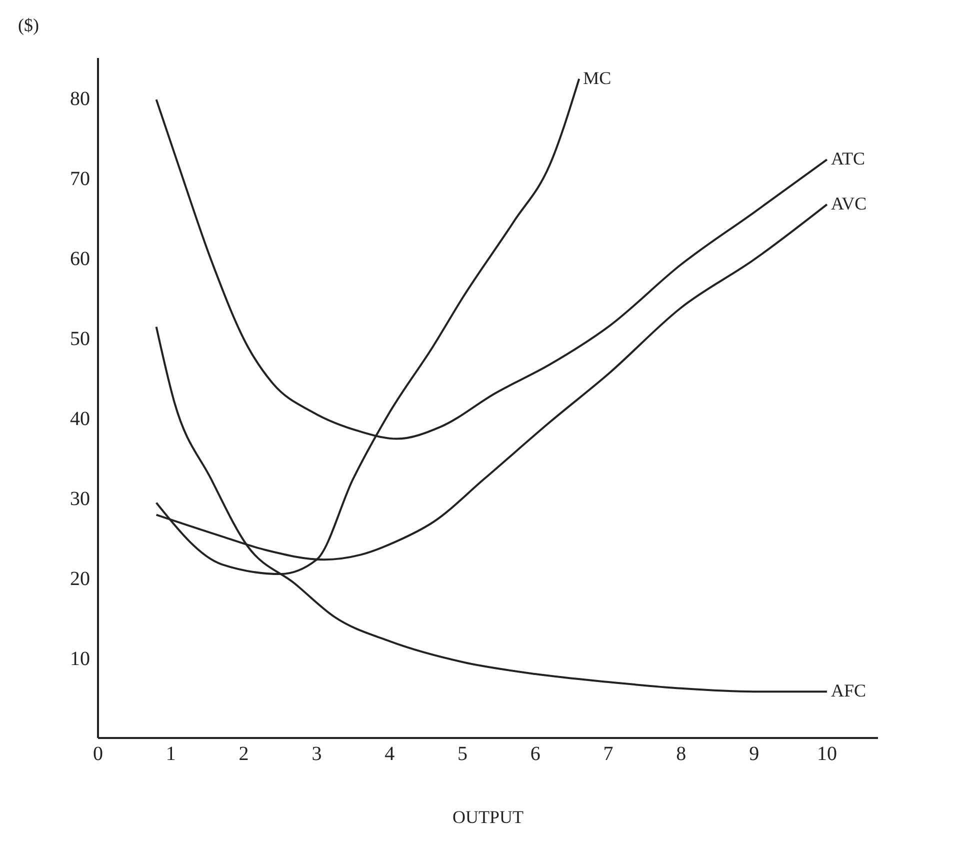  Describe the element at coordinates (80, 579) in the screenshot. I see `y-tick-label: 20` at that location.